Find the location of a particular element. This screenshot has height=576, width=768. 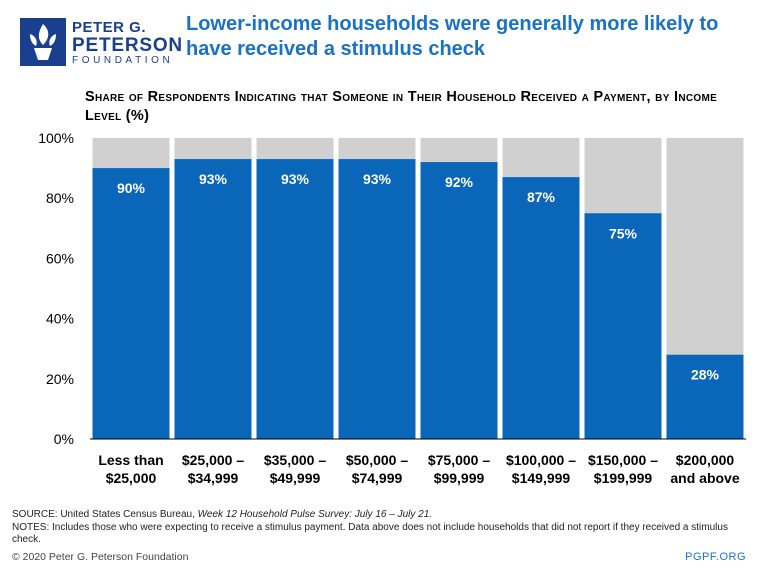

x-tick-label: $149,999 is located at coordinates (541, 478).